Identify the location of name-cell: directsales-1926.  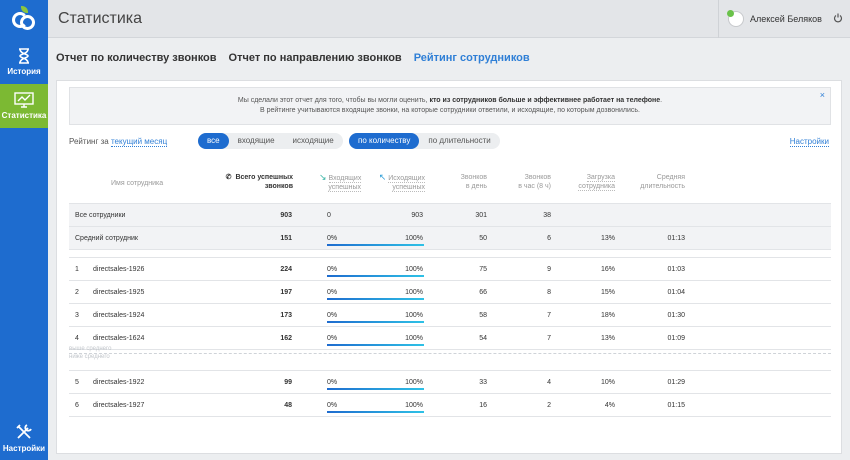
(119, 269).